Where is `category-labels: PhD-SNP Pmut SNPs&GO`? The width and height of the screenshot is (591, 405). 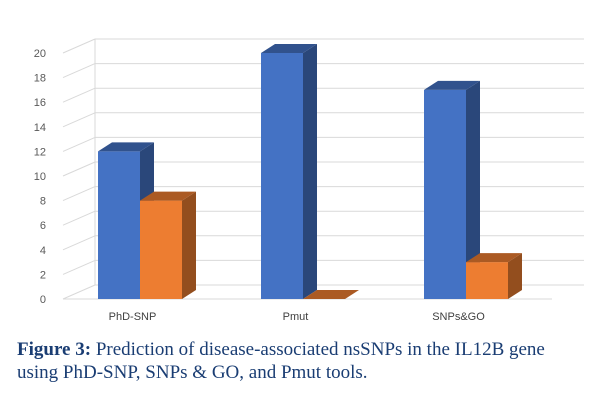 category-labels: PhD-SNP Pmut SNPs&GO is located at coordinates (297, 317).